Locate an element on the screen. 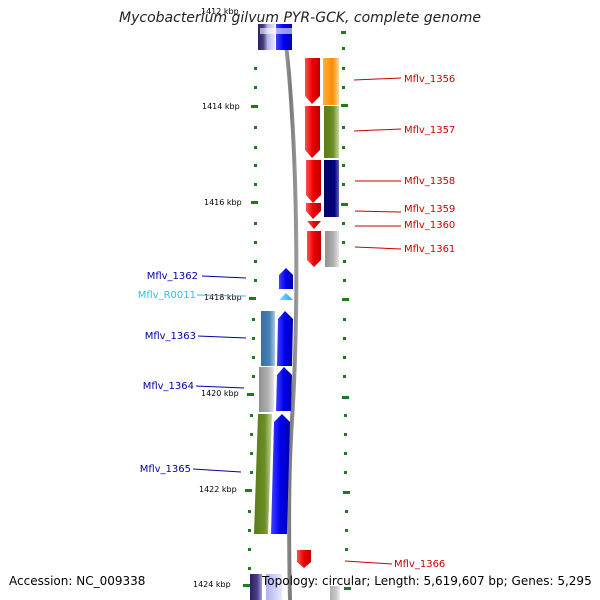  gene-label: Mflv_1362 is located at coordinates (172, 276).